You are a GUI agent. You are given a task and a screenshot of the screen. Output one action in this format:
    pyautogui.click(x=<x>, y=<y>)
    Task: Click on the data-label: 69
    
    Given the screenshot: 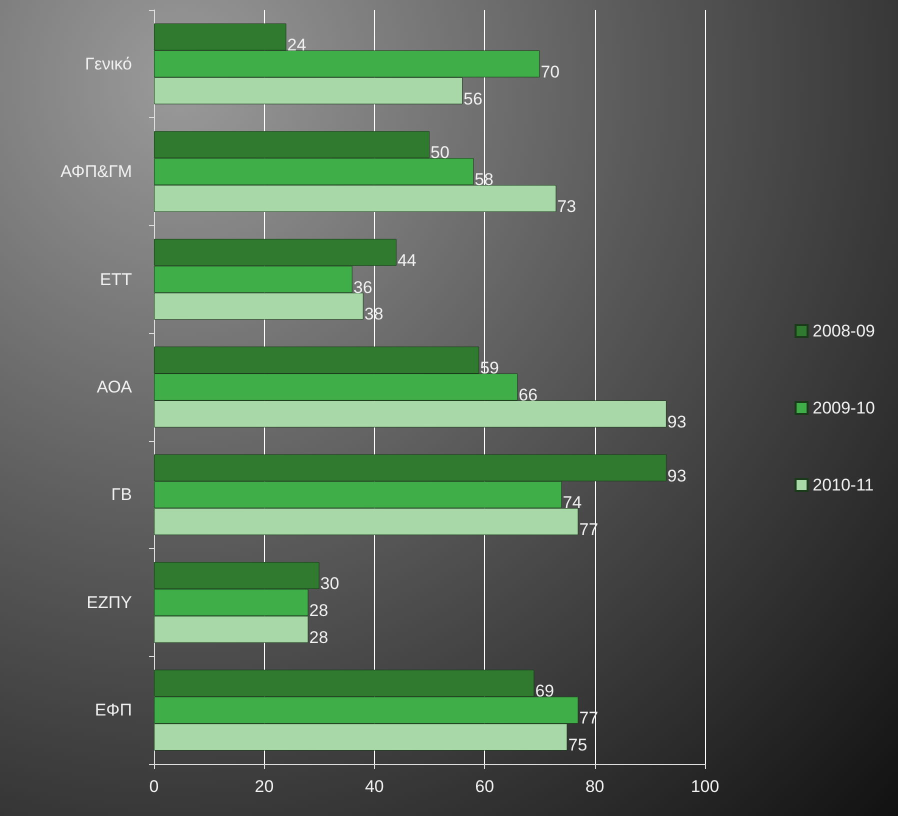 What is the action you would take?
    pyautogui.click(x=544, y=691)
    